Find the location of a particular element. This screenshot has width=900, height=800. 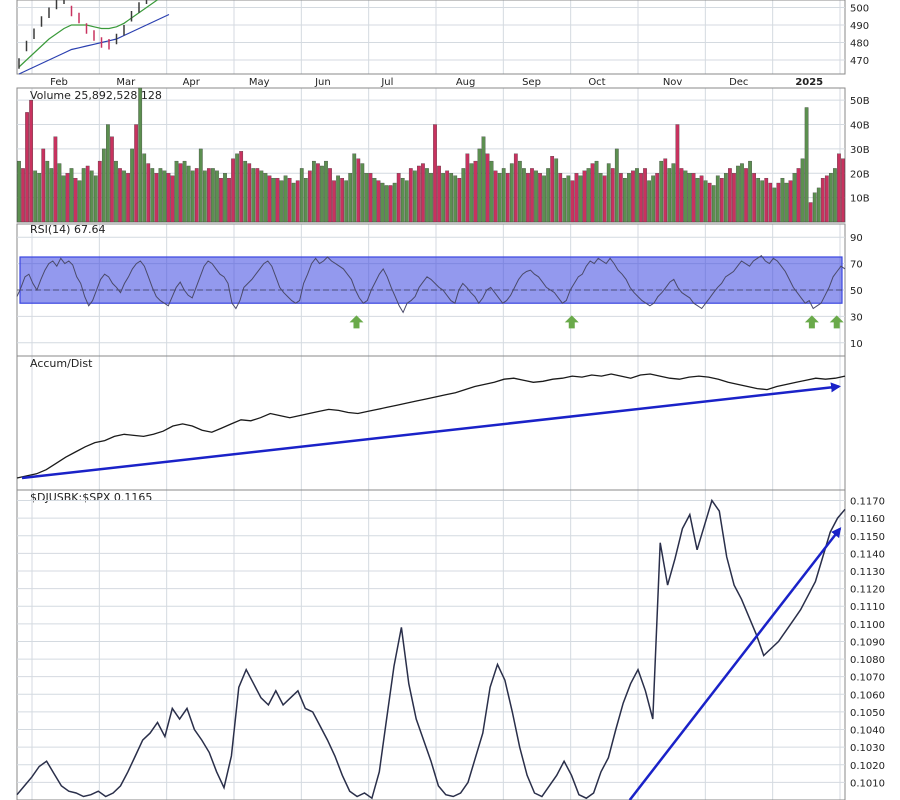

ratio-tick-label: 0.1150 is located at coordinates (867, 537).